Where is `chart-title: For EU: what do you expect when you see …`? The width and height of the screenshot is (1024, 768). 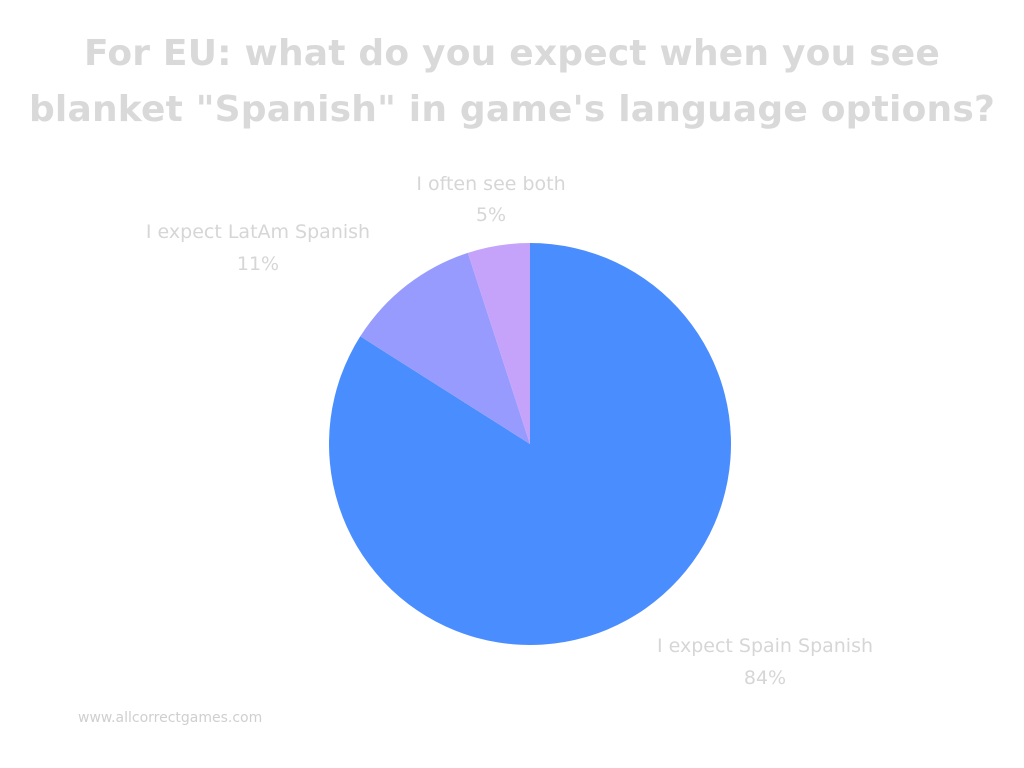 chart-title: For EU: what do you expect when you see … is located at coordinates (512, 82).